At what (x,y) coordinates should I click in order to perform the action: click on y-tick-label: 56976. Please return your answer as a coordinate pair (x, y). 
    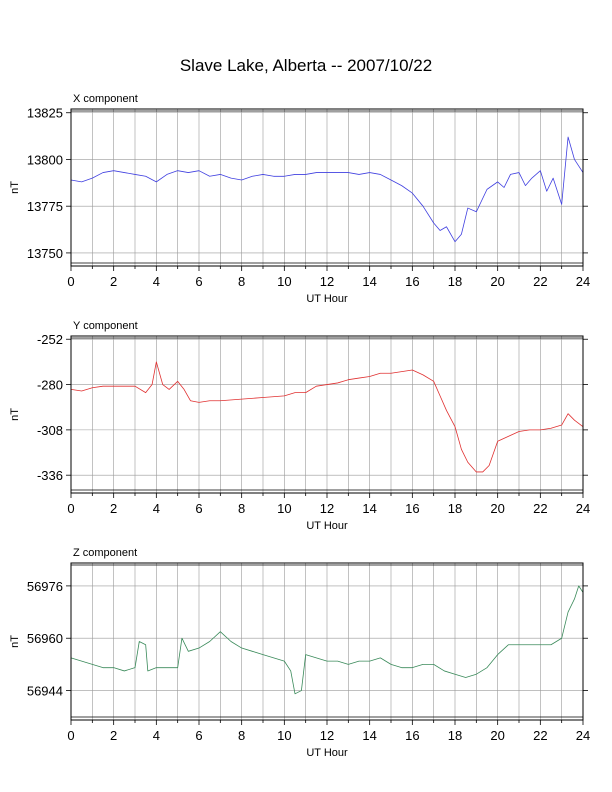
    Looking at the image, I should click on (45, 586).